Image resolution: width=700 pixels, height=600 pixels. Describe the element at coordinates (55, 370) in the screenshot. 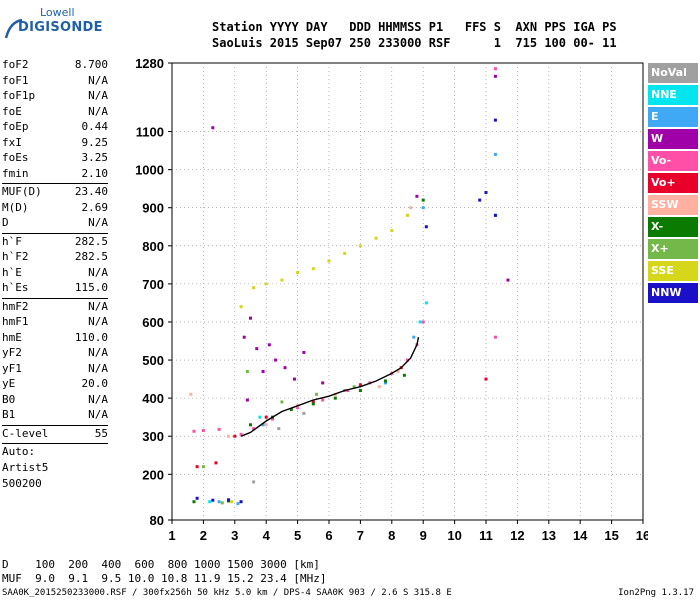

I see `param-row: yF1 N/A` at that location.